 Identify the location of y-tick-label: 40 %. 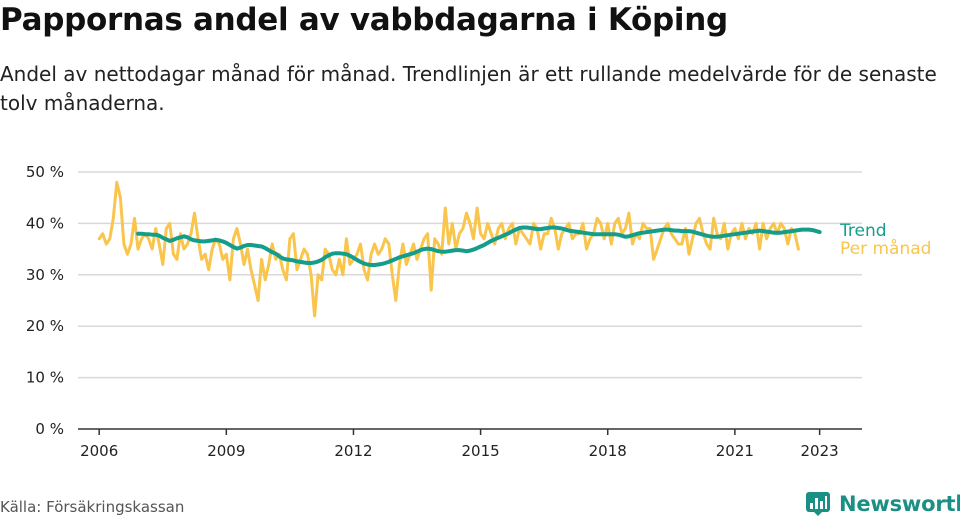
(45, 223).